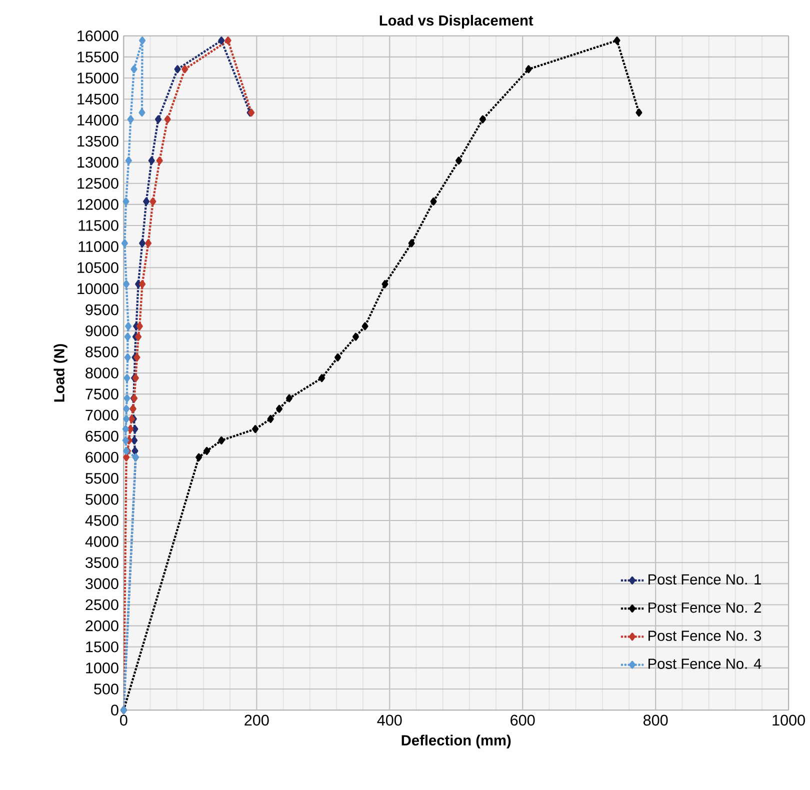 This screenshot has height=790, width=810. Describe the element at coordinates (98, 246) in the screenshot. I see `y-tick-label: 11000` at that location.